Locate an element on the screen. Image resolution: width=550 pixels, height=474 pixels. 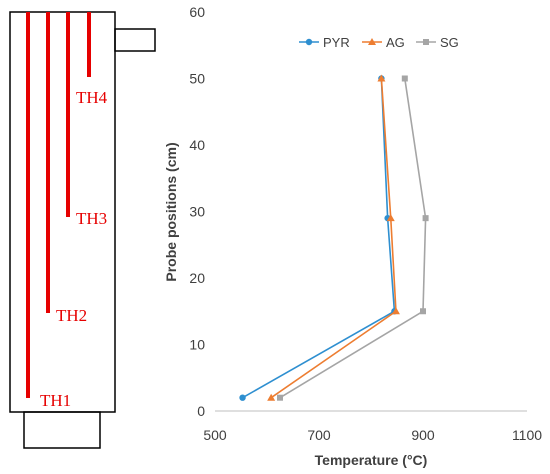
legend-pyr-point is located at coordinates (309, 42).